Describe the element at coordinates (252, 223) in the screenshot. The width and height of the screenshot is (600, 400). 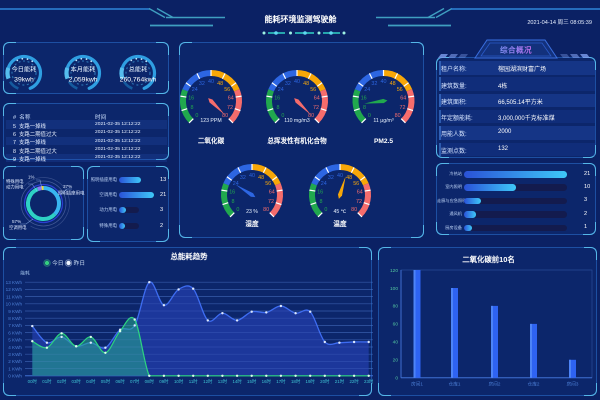
I see `svg-text: 湿度` at that location.